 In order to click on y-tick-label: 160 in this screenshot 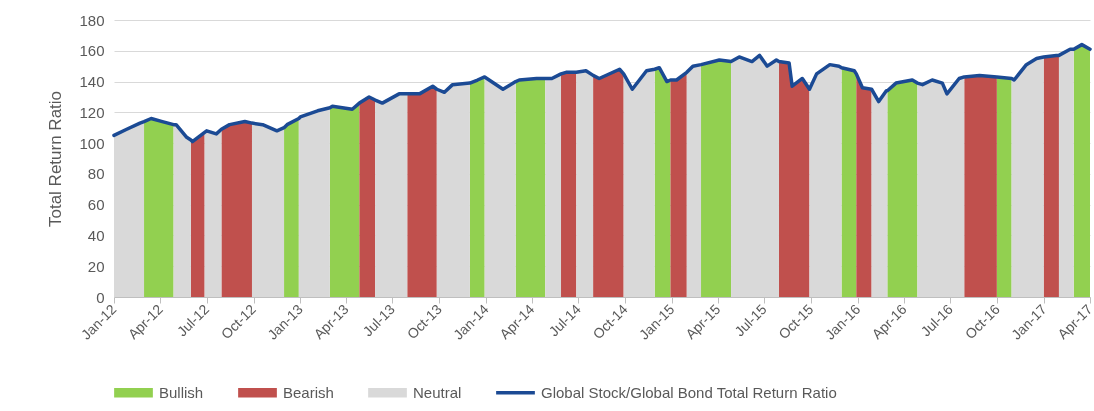, I will do `click(92, 51)`.